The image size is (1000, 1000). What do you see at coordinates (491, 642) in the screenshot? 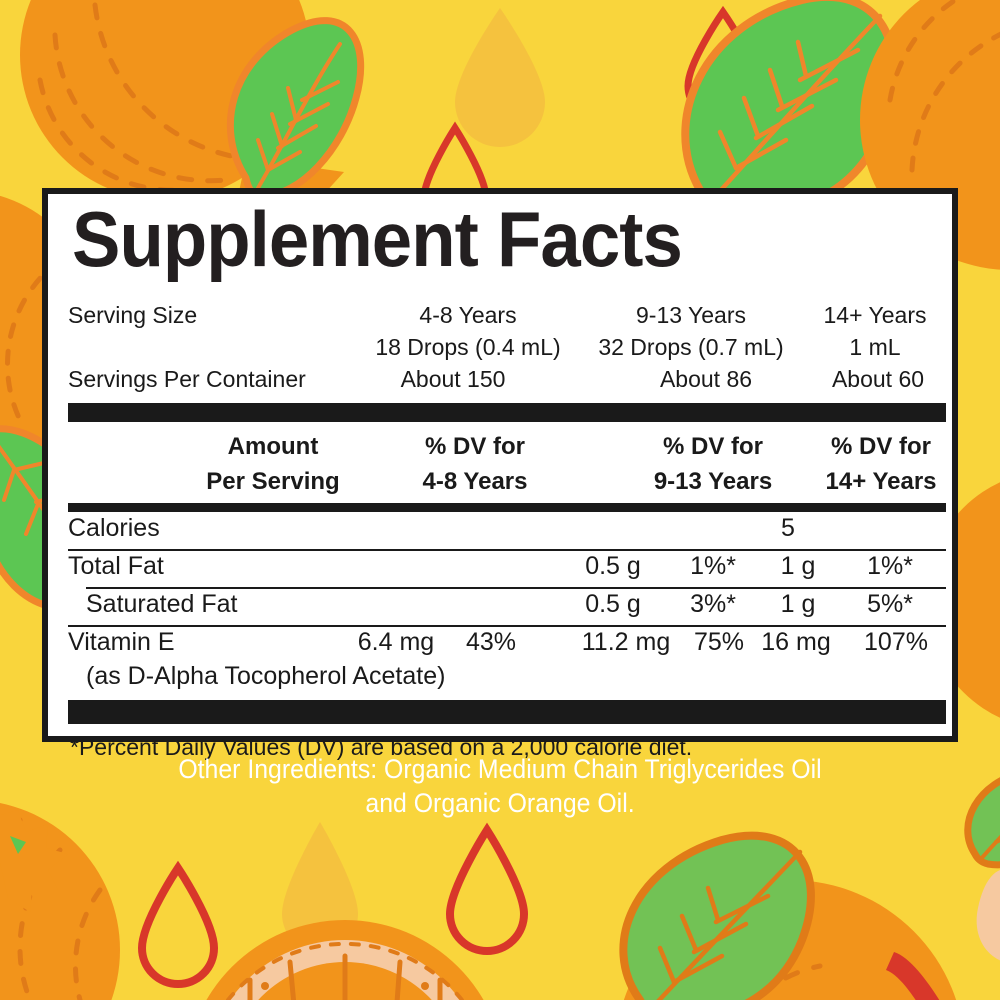
I see `row-value-vitamin-e-dv-4-8: 43%` at bounding box center [491, 642].